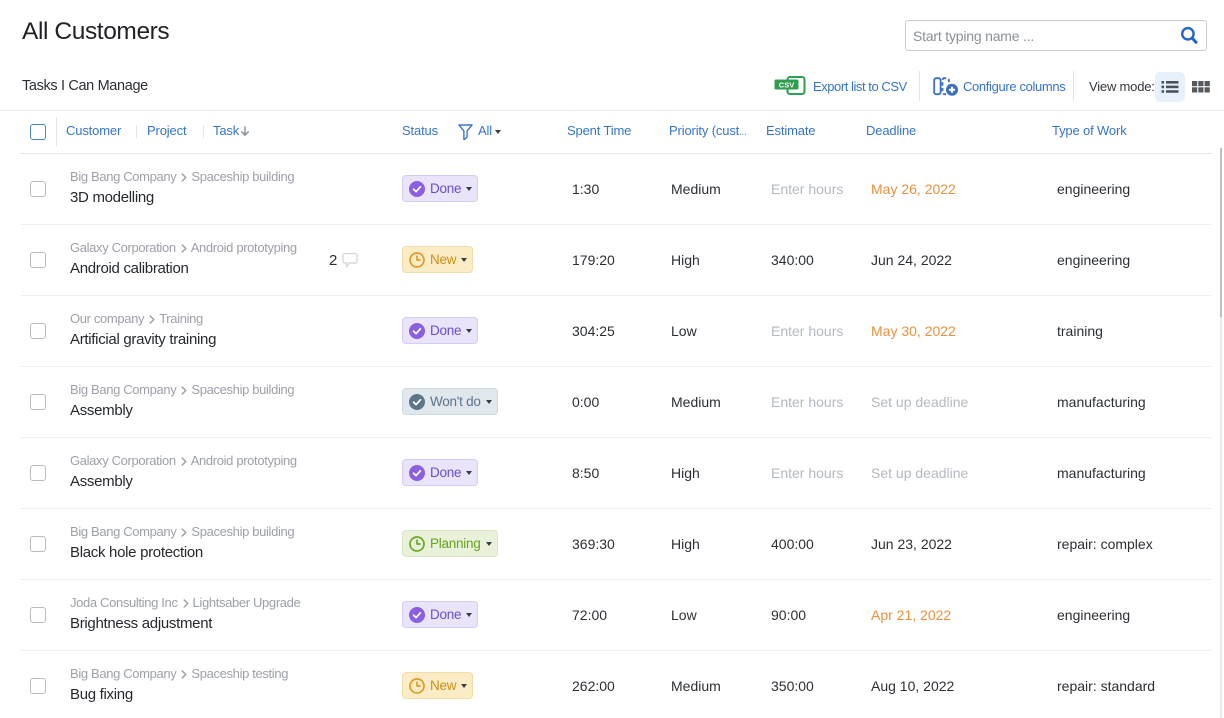 The image size is (1224, 718). What do you see at coordinates (786, 84) in the screenshot?
I see `svg-text: CSV` at bounding box center [786, 84].